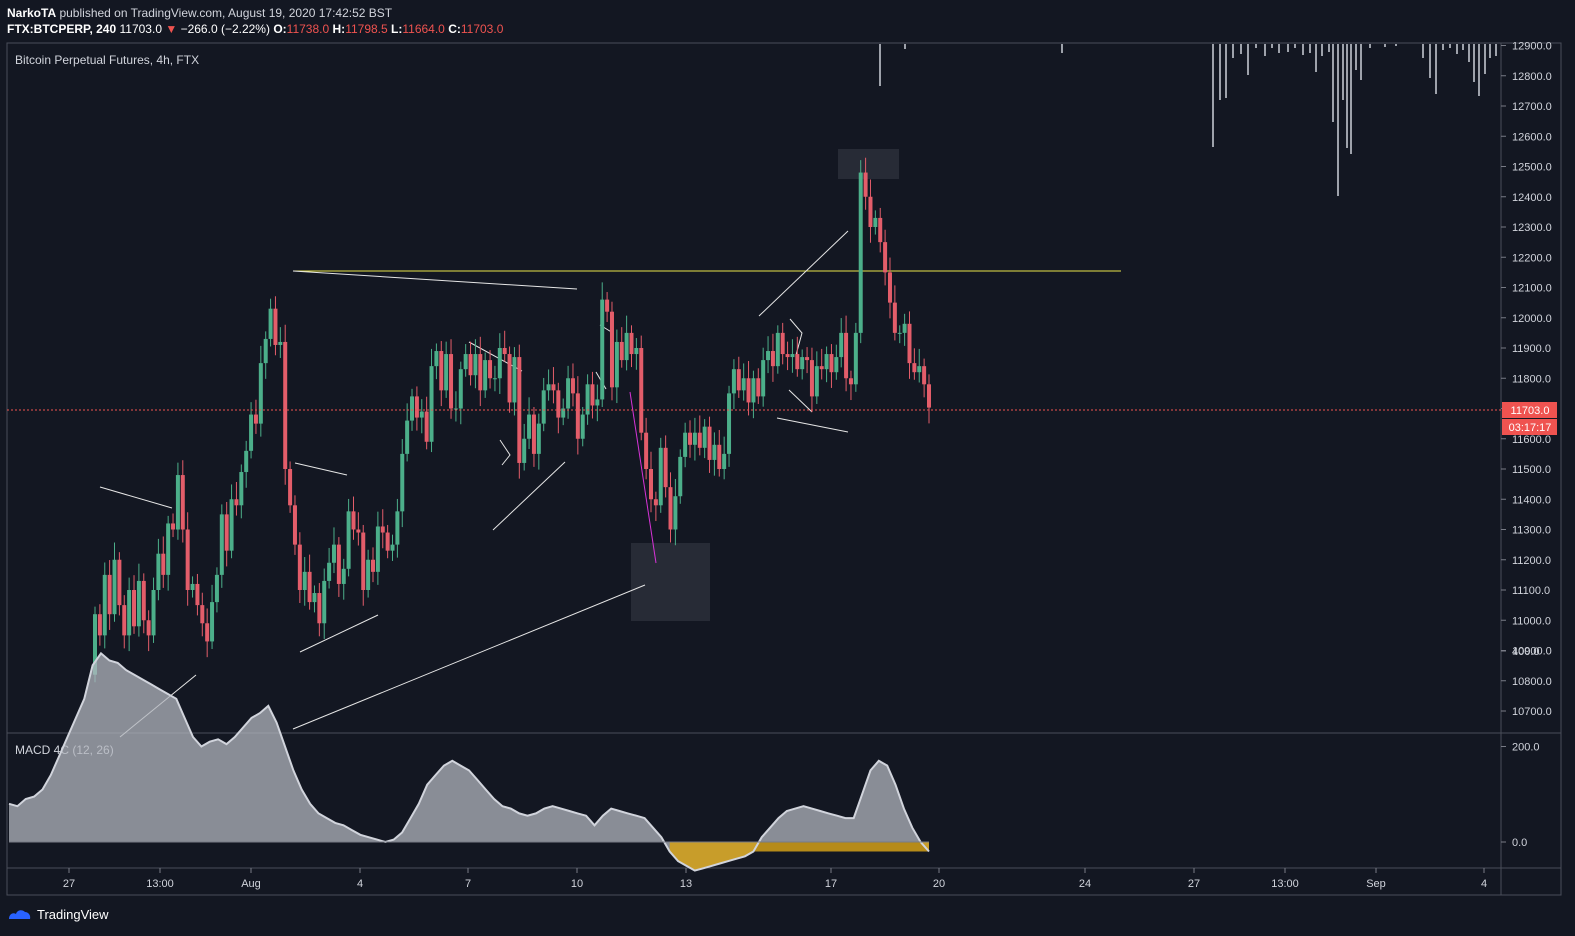 The width and height of the screenshot is (1575, 936). I want to click on close-label: C:, so click(454, 29).